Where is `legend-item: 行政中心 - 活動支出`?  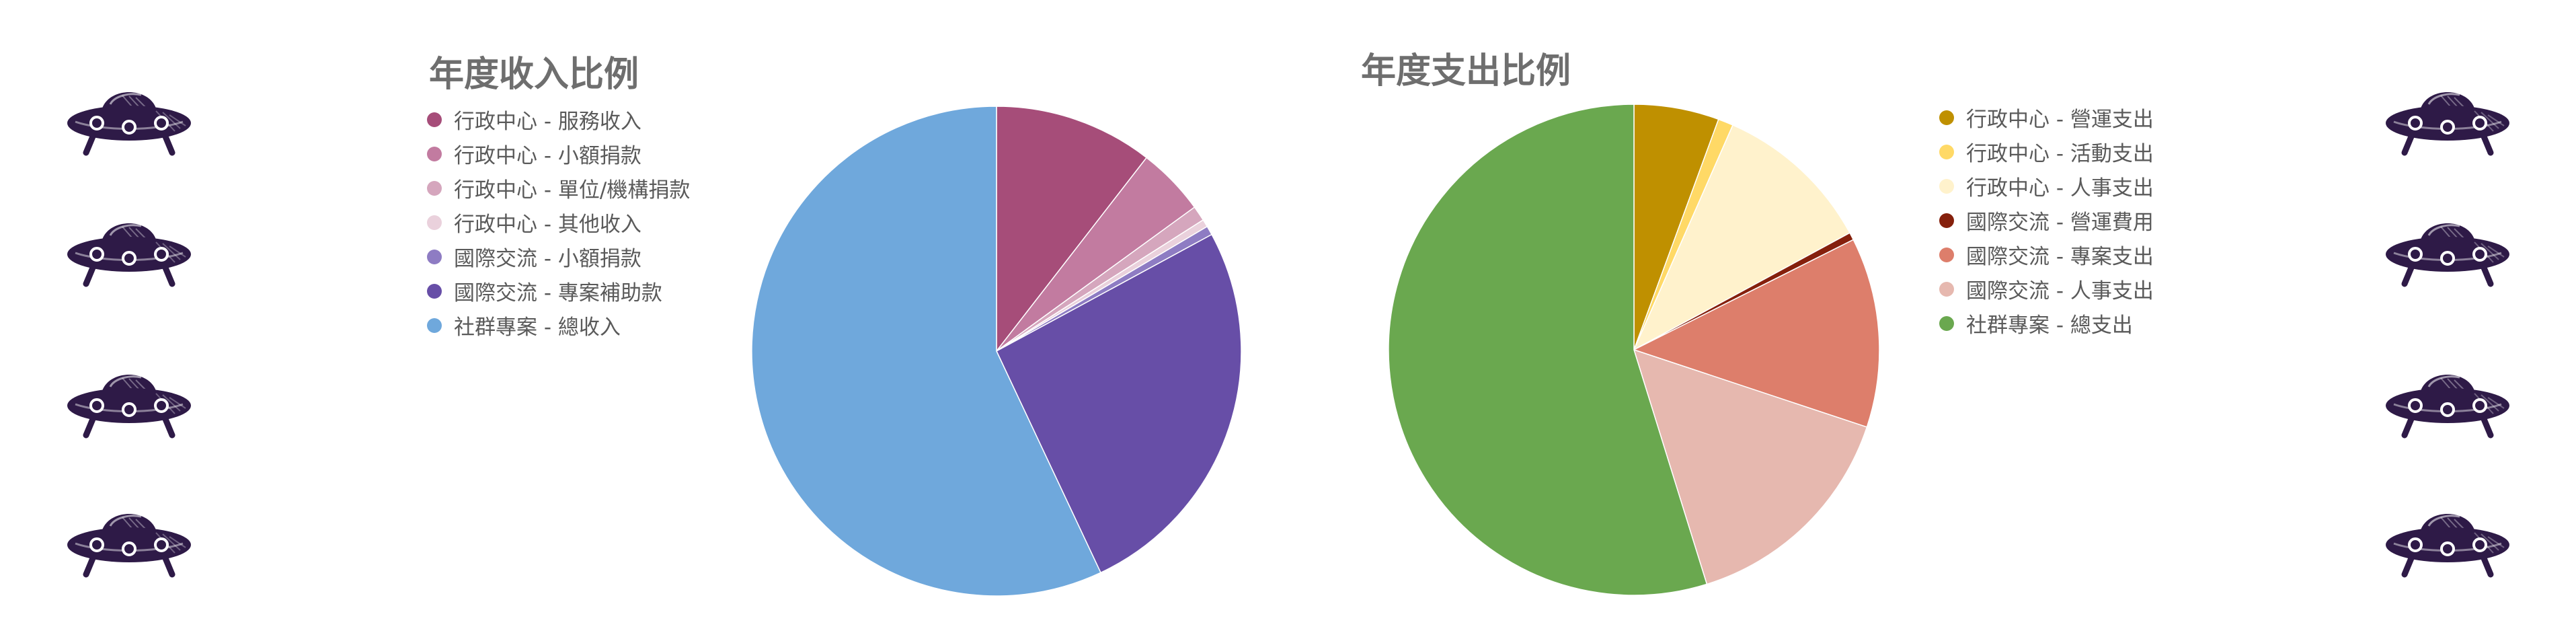
legend-item: 行政中心 - 活動支出 is located at coordinates (2047, 152).